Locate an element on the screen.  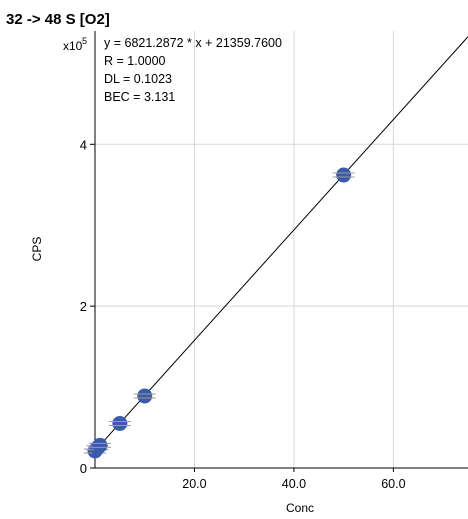
x-axis-label: Conc is located at coordinates (300, 508).